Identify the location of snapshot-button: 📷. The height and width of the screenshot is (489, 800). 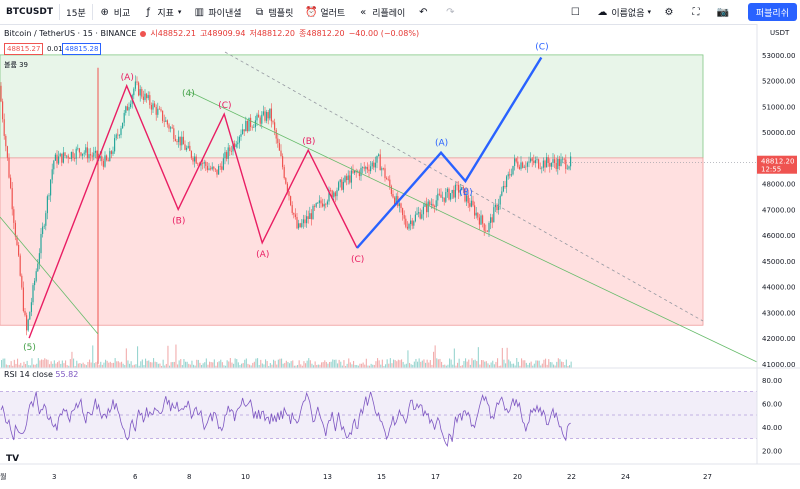
(724, 12).